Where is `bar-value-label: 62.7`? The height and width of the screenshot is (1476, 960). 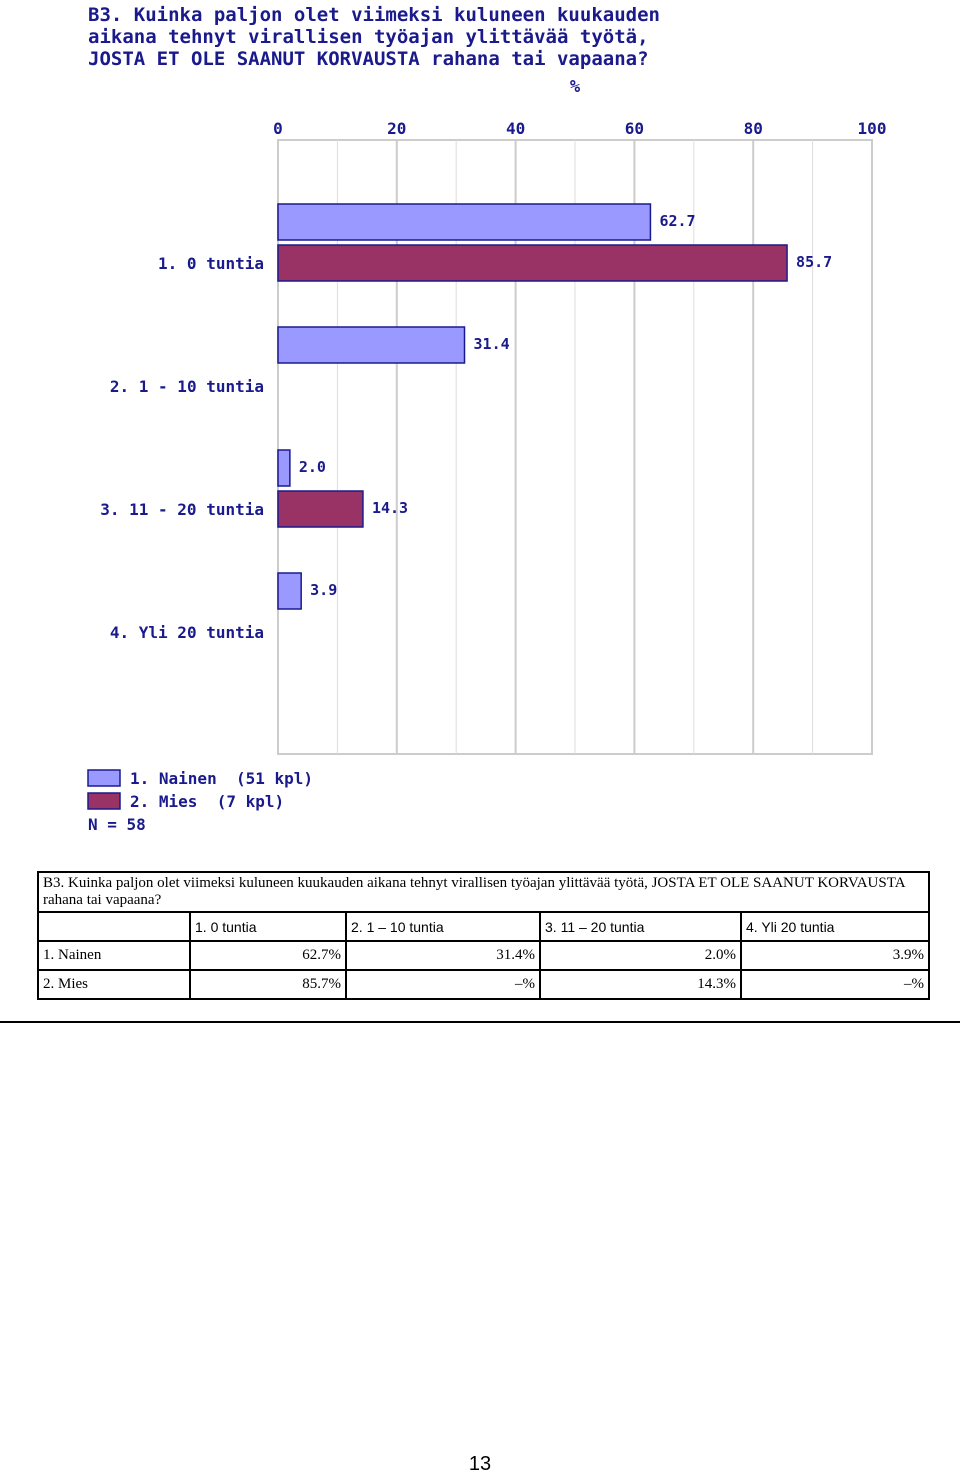
bar-value-label: 62.7 is located at coordinates (677, 221).